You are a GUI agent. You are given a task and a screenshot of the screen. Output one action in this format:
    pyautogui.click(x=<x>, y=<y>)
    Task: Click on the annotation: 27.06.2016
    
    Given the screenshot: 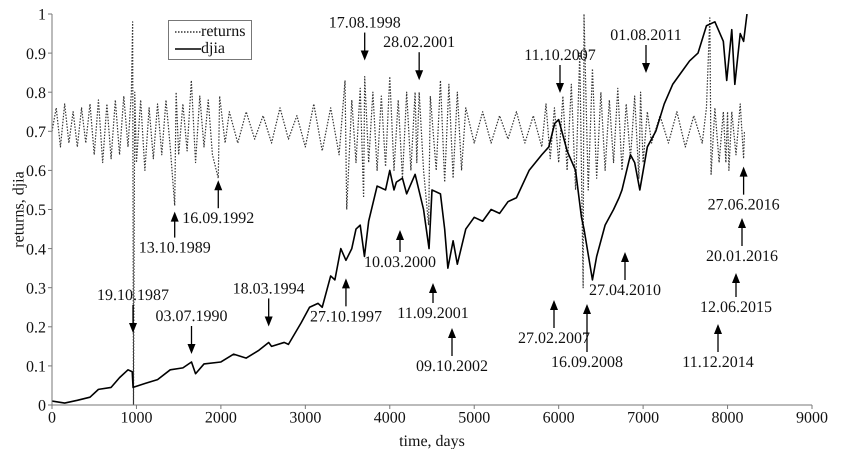 What is the action you would take?
    pyautogui.click(x=744, y=205)
    